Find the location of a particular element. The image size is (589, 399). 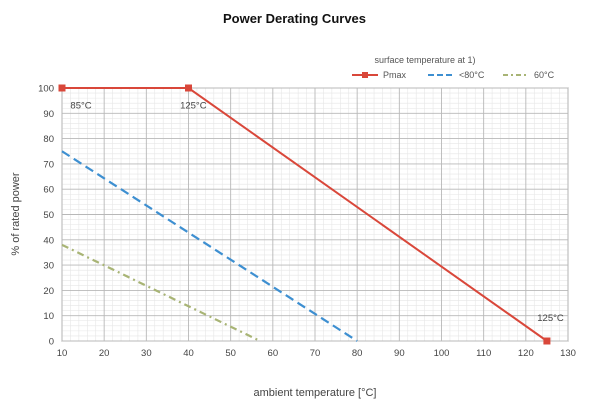

x-tick-label: 120 is located at coordinates (526, 353).